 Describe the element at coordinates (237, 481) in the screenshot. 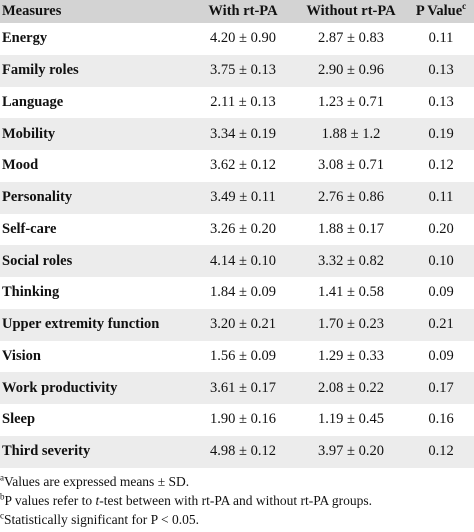

I see `footnote: aValues are expressed means ± SD.` at that location.